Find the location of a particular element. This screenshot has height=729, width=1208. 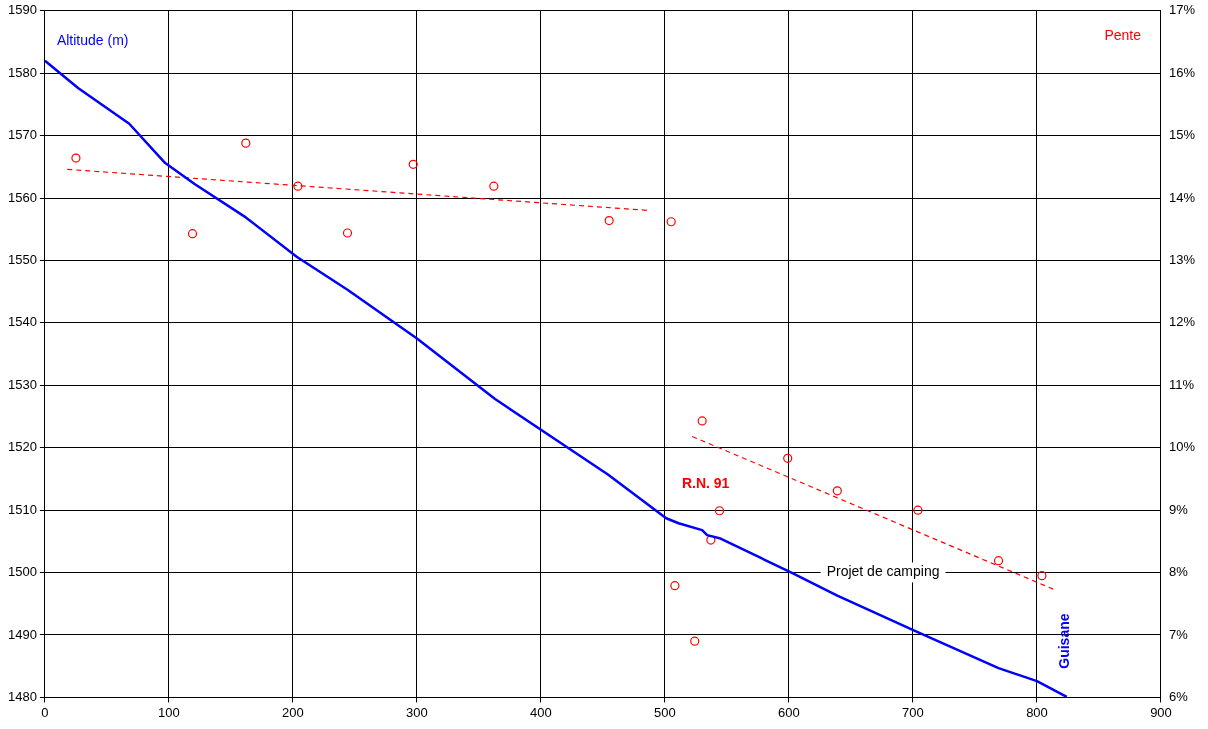

annotation: Projet de camping is located at coordinates (883, 571).